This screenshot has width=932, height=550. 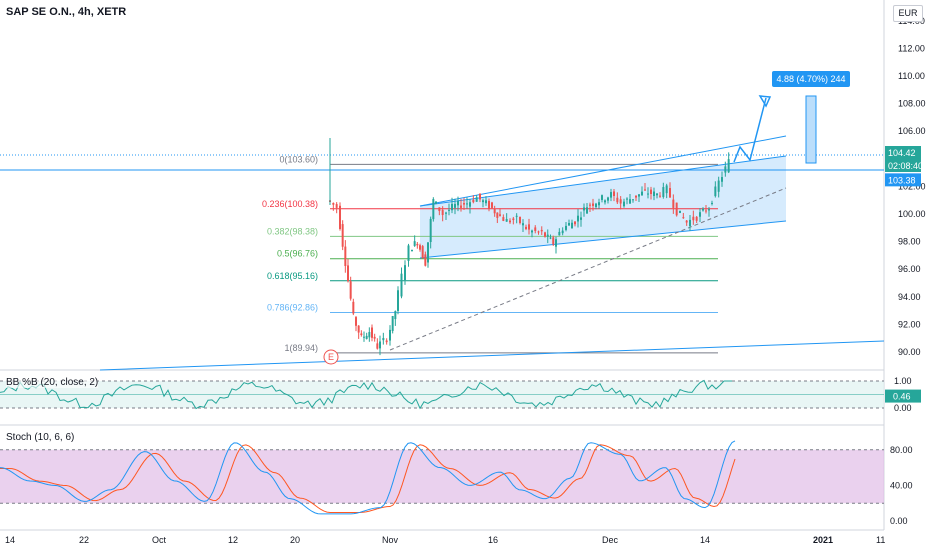 What do you see at coordinates (492, 355) in the screenshot?
I see `trend-line` at bounding box center [492, 355].